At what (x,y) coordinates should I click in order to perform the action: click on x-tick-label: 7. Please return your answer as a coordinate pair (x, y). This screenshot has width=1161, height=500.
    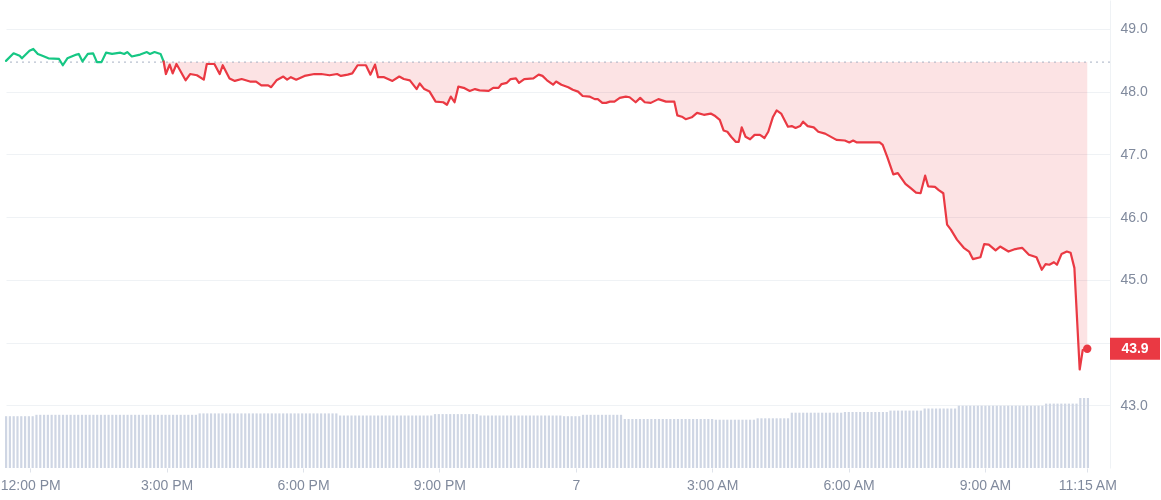
    Looking at the image, I should click on (576, 484).